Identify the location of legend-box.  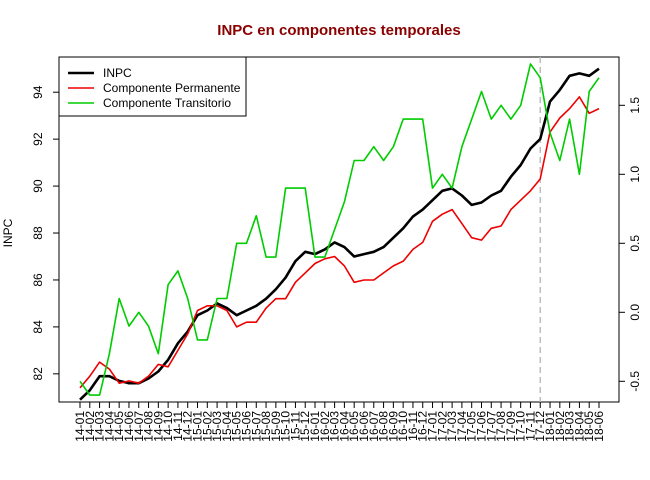
(152, 86).